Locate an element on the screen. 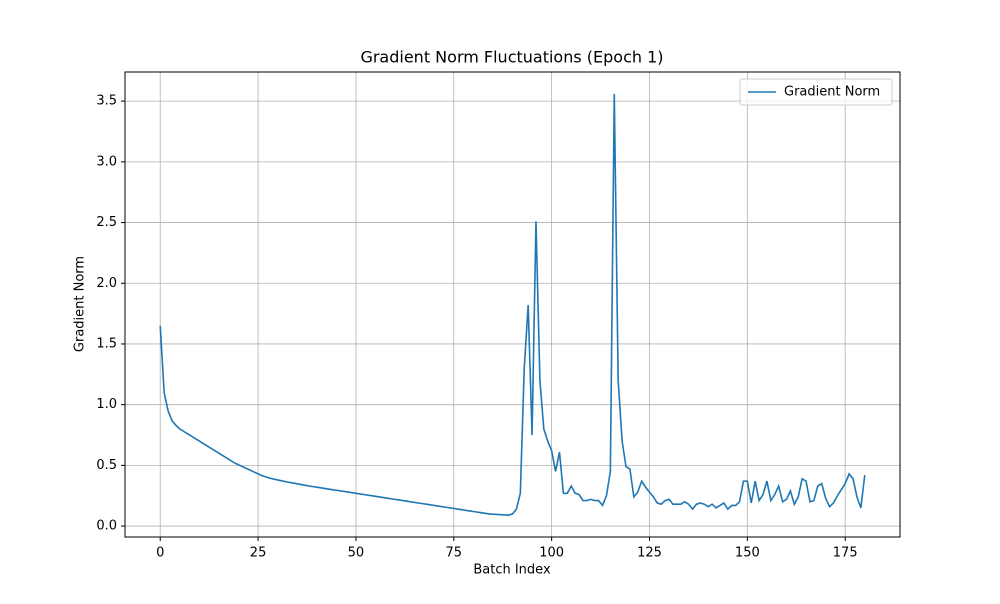  x-tick-label: 50 is located at coordinates (356, 553).